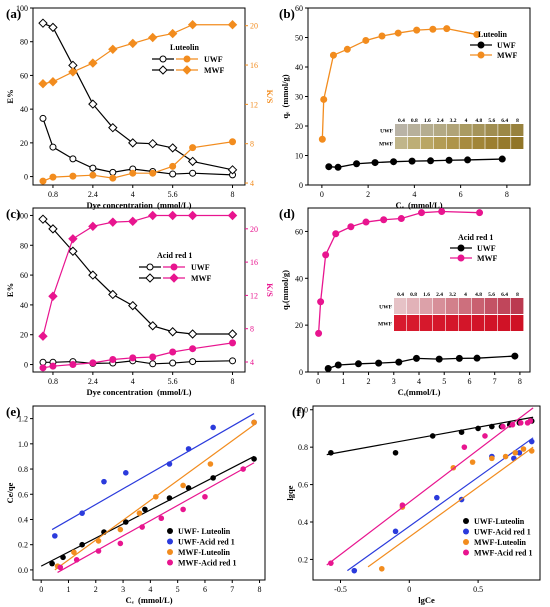 The width and height of the screenshot is (550, 607). What do you see at coordinates (499, 521) in the screenshot?
I see `legend-label: UWF-Luteolin` at bounding box center [499, 521].